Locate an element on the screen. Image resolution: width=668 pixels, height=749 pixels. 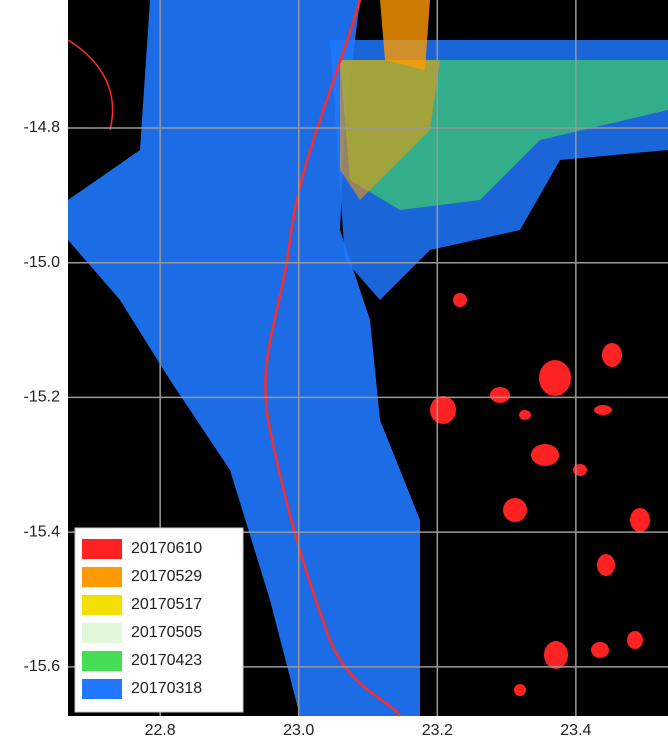
legend-label: 20170517 is located at coordinates (166, 604).